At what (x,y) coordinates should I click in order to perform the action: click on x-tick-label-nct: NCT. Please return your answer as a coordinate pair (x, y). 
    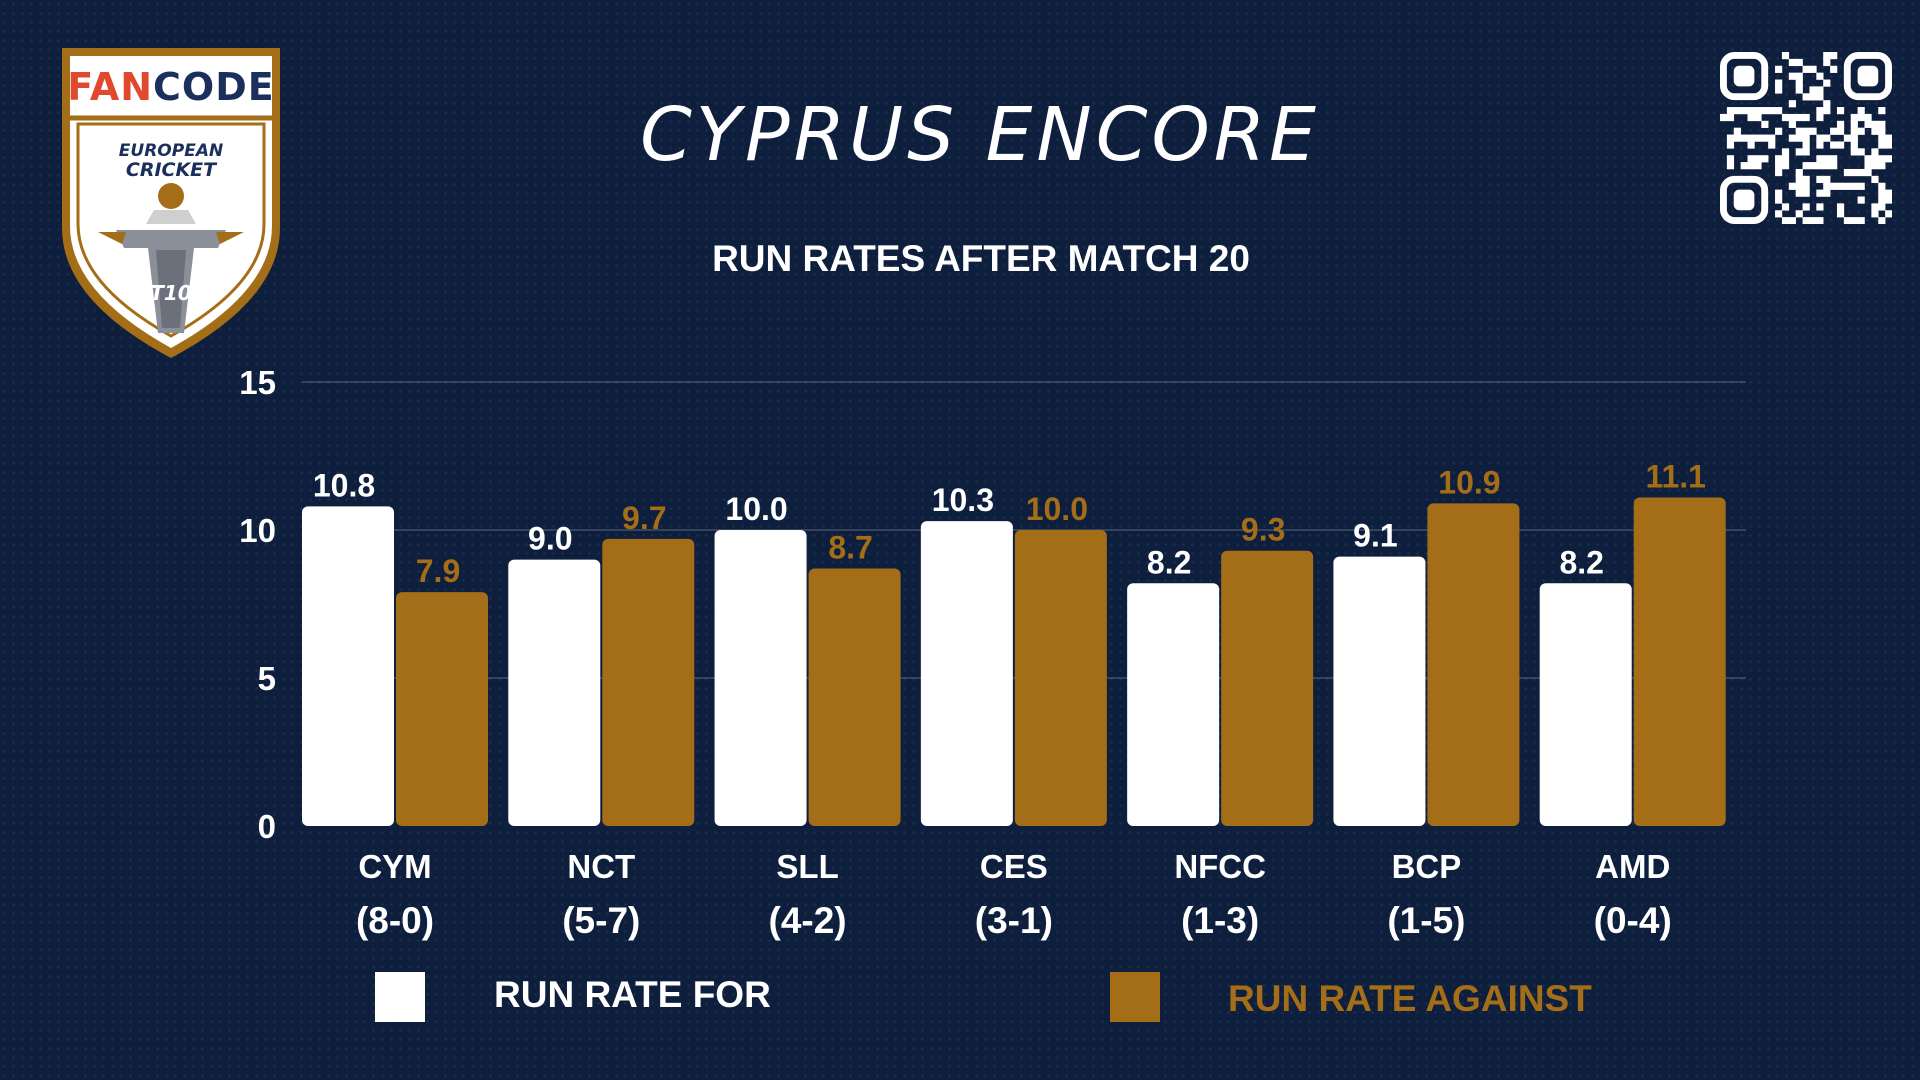
    Looking at the image, I should click on (601, 866).